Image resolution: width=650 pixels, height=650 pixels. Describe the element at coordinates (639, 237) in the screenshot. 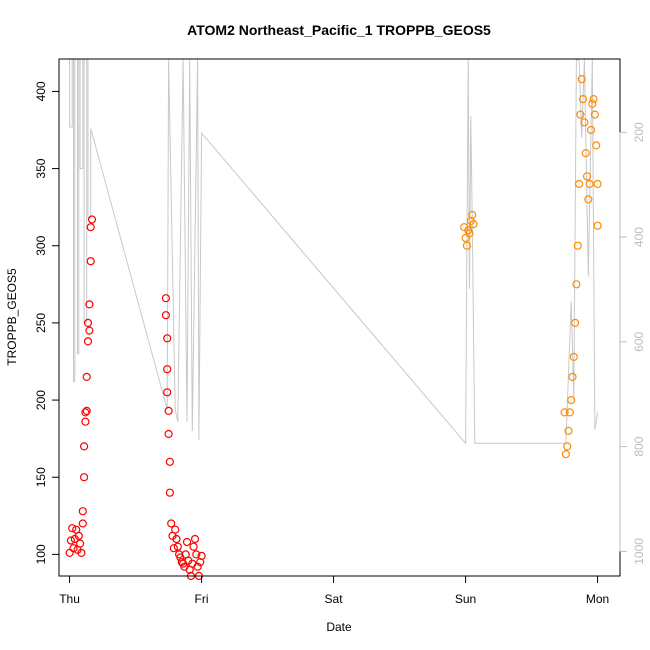

I see `y-right-tick-label: 400` at that location.